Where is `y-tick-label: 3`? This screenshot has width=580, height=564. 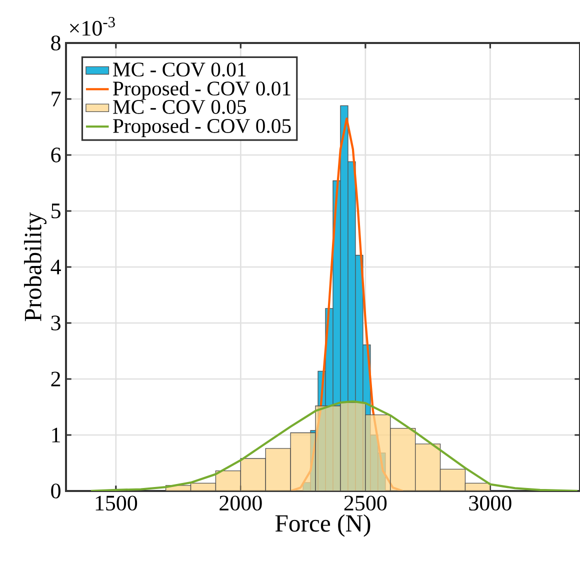
y-tick-label: 3 is located at coordinates (55, 323).